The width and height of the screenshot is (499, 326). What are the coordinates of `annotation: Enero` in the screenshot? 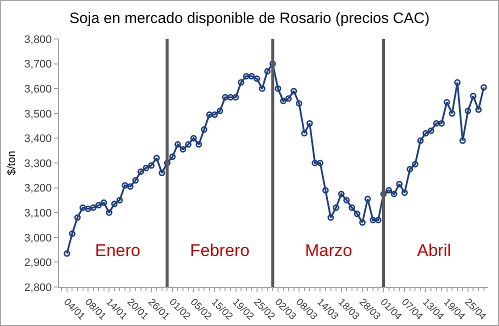 It's located at (117, 250).